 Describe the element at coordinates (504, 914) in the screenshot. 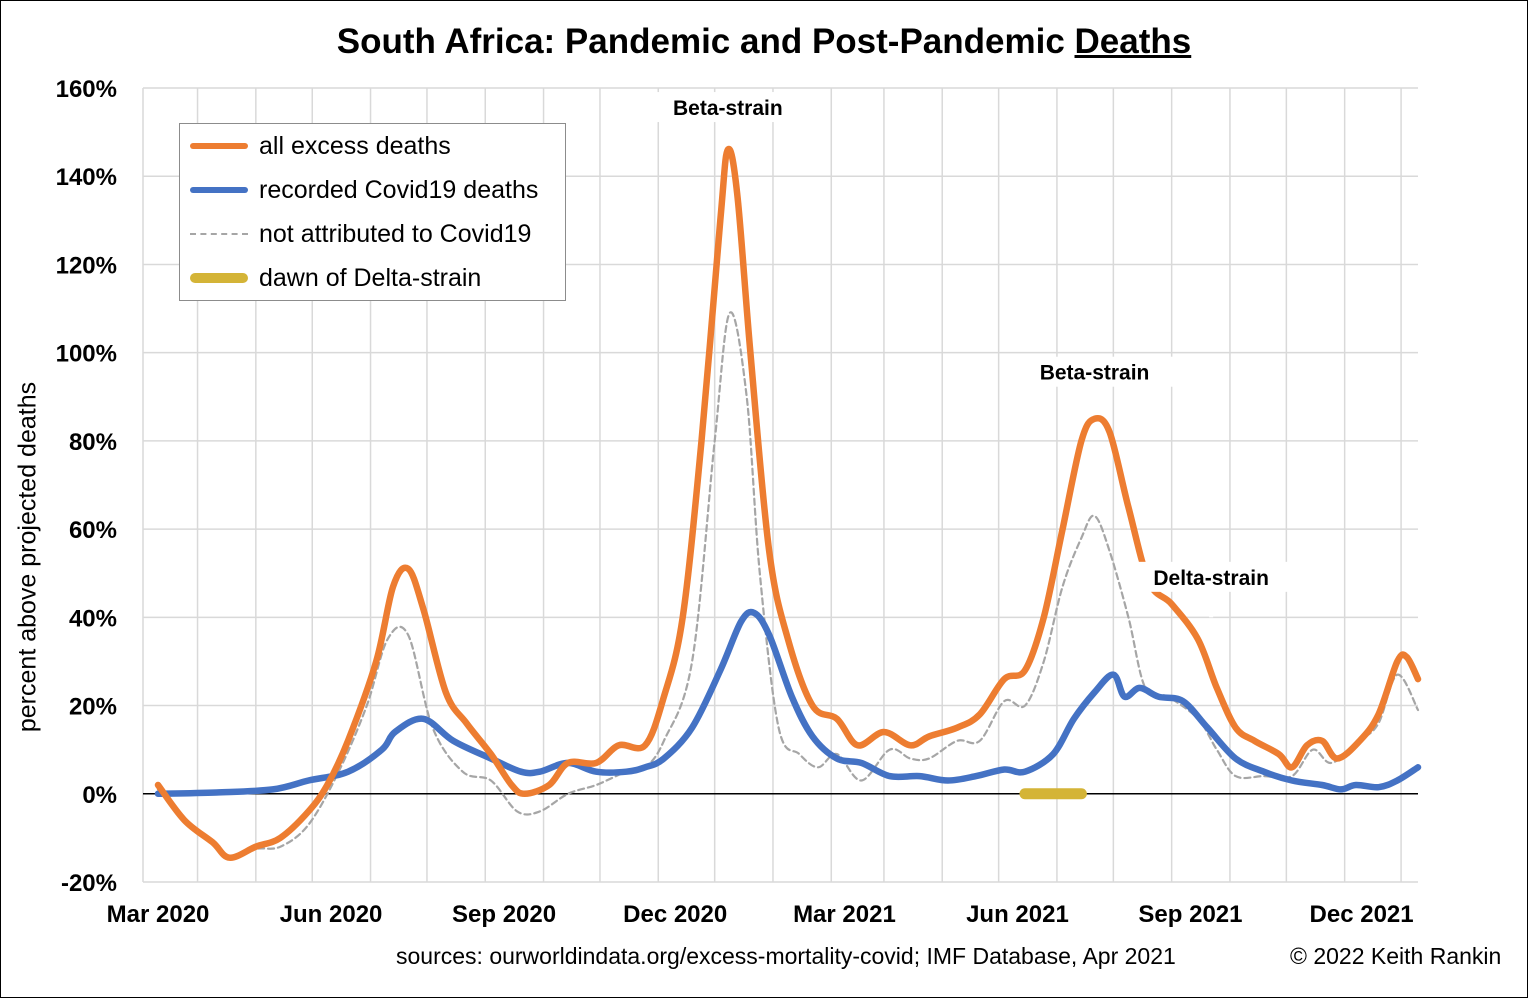

I see `x-tick-label: Sep 2020` at that location.